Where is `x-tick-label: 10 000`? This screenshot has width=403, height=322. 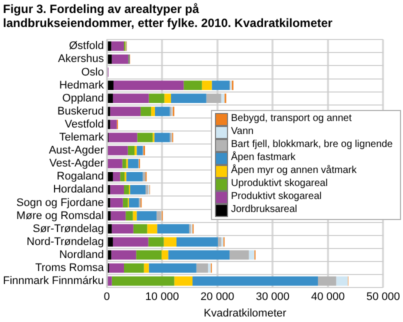 x-tick-label: 10 000 is located at coordinates (162, 297).